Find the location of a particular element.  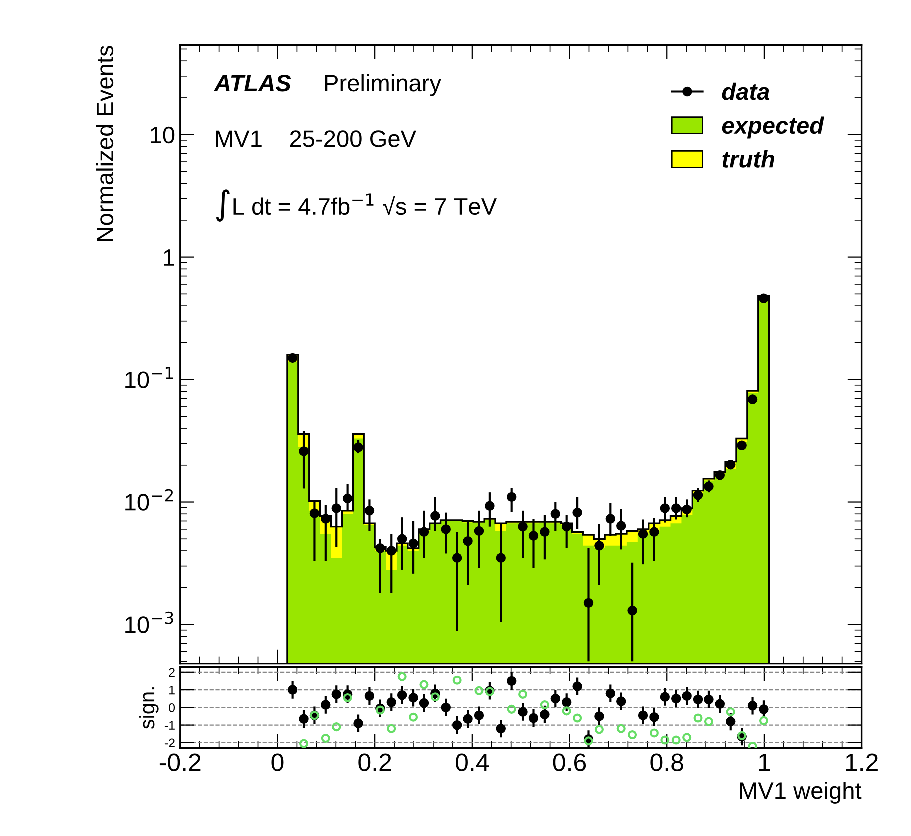

x-tick-label: 0.2 is located at coordinates (375, 763).